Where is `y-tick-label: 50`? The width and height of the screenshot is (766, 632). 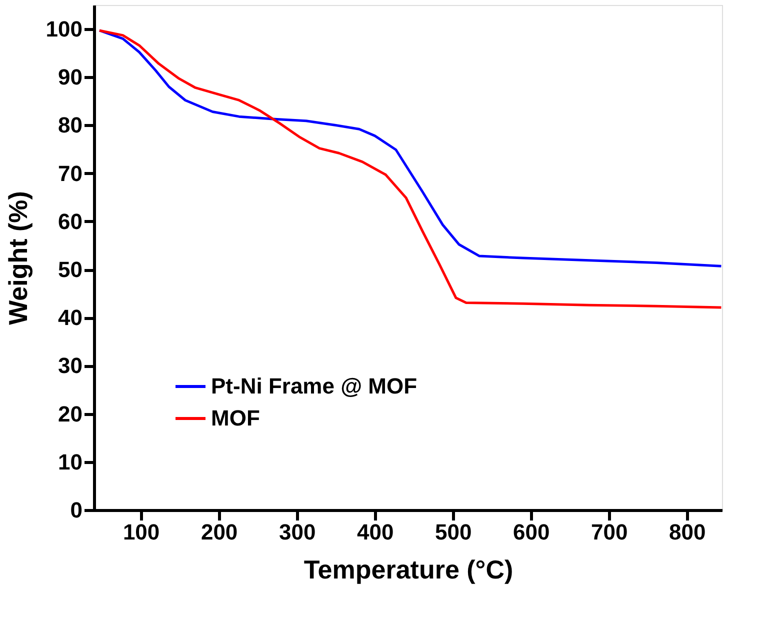
y-tick-label: 50 is located at coordinates (70, 269).